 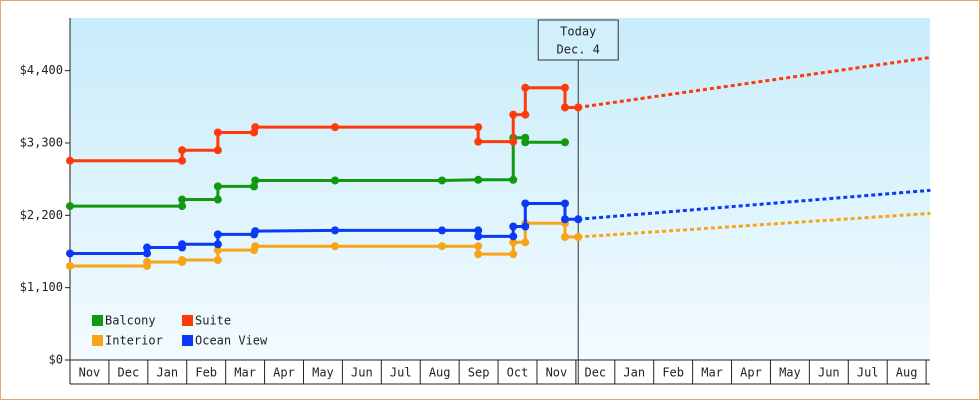 I want to click on today-box, so click(x=578, y=40).